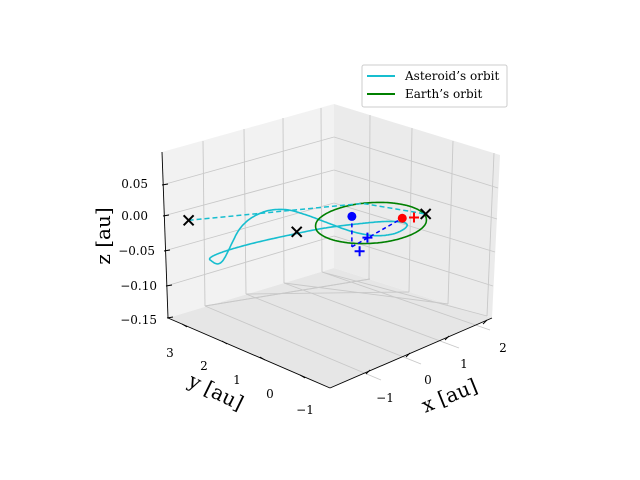 This screenshot has width=640, height=480. I want to click on grid-x-0-back, so click(410, 210).